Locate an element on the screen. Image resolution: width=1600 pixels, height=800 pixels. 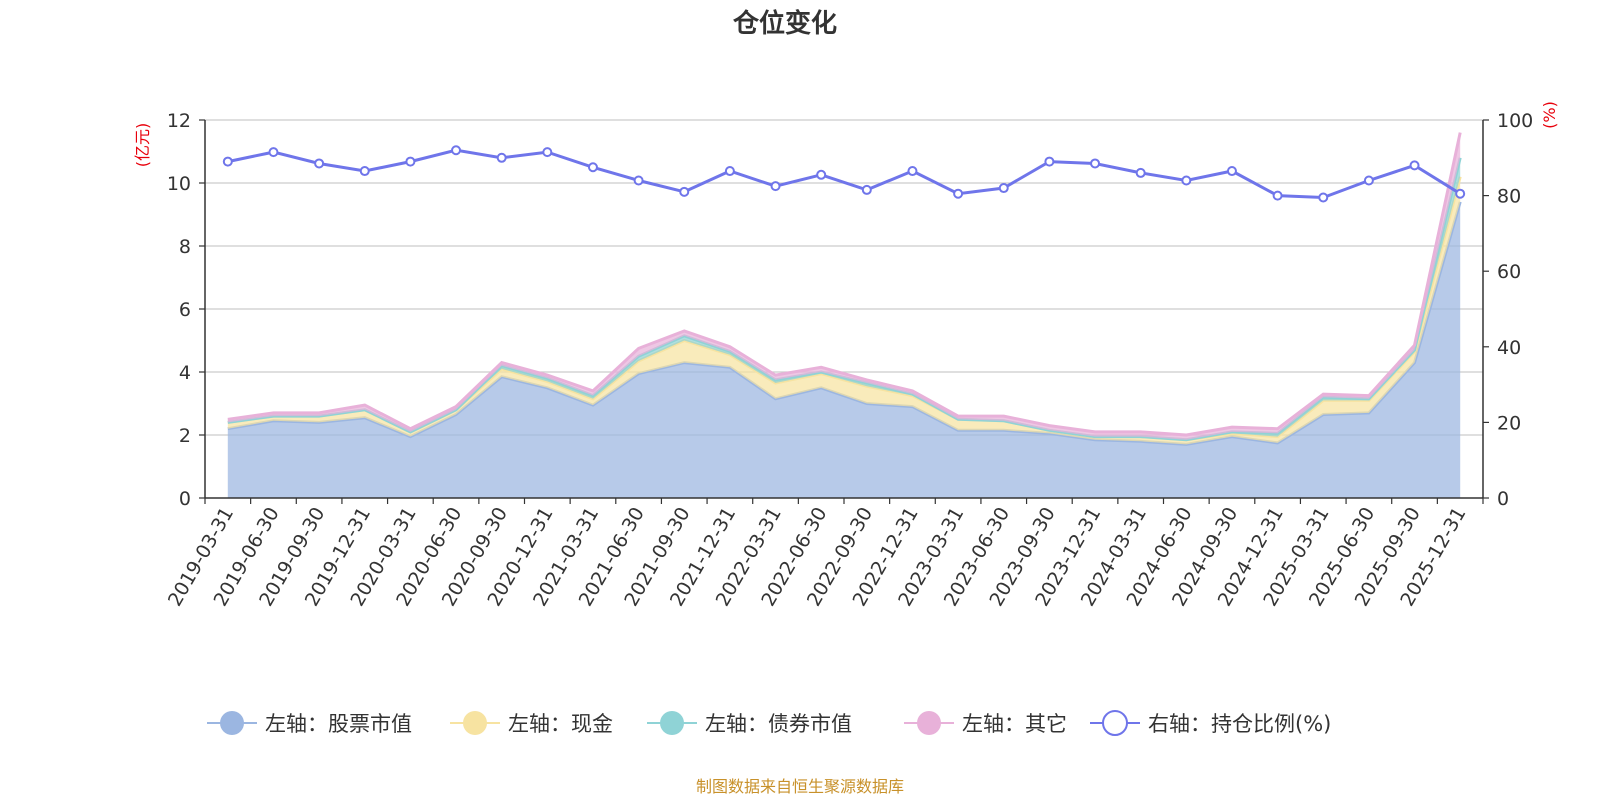
legend-item: 左轴：债券市值 is located at coordinates (749, 723).